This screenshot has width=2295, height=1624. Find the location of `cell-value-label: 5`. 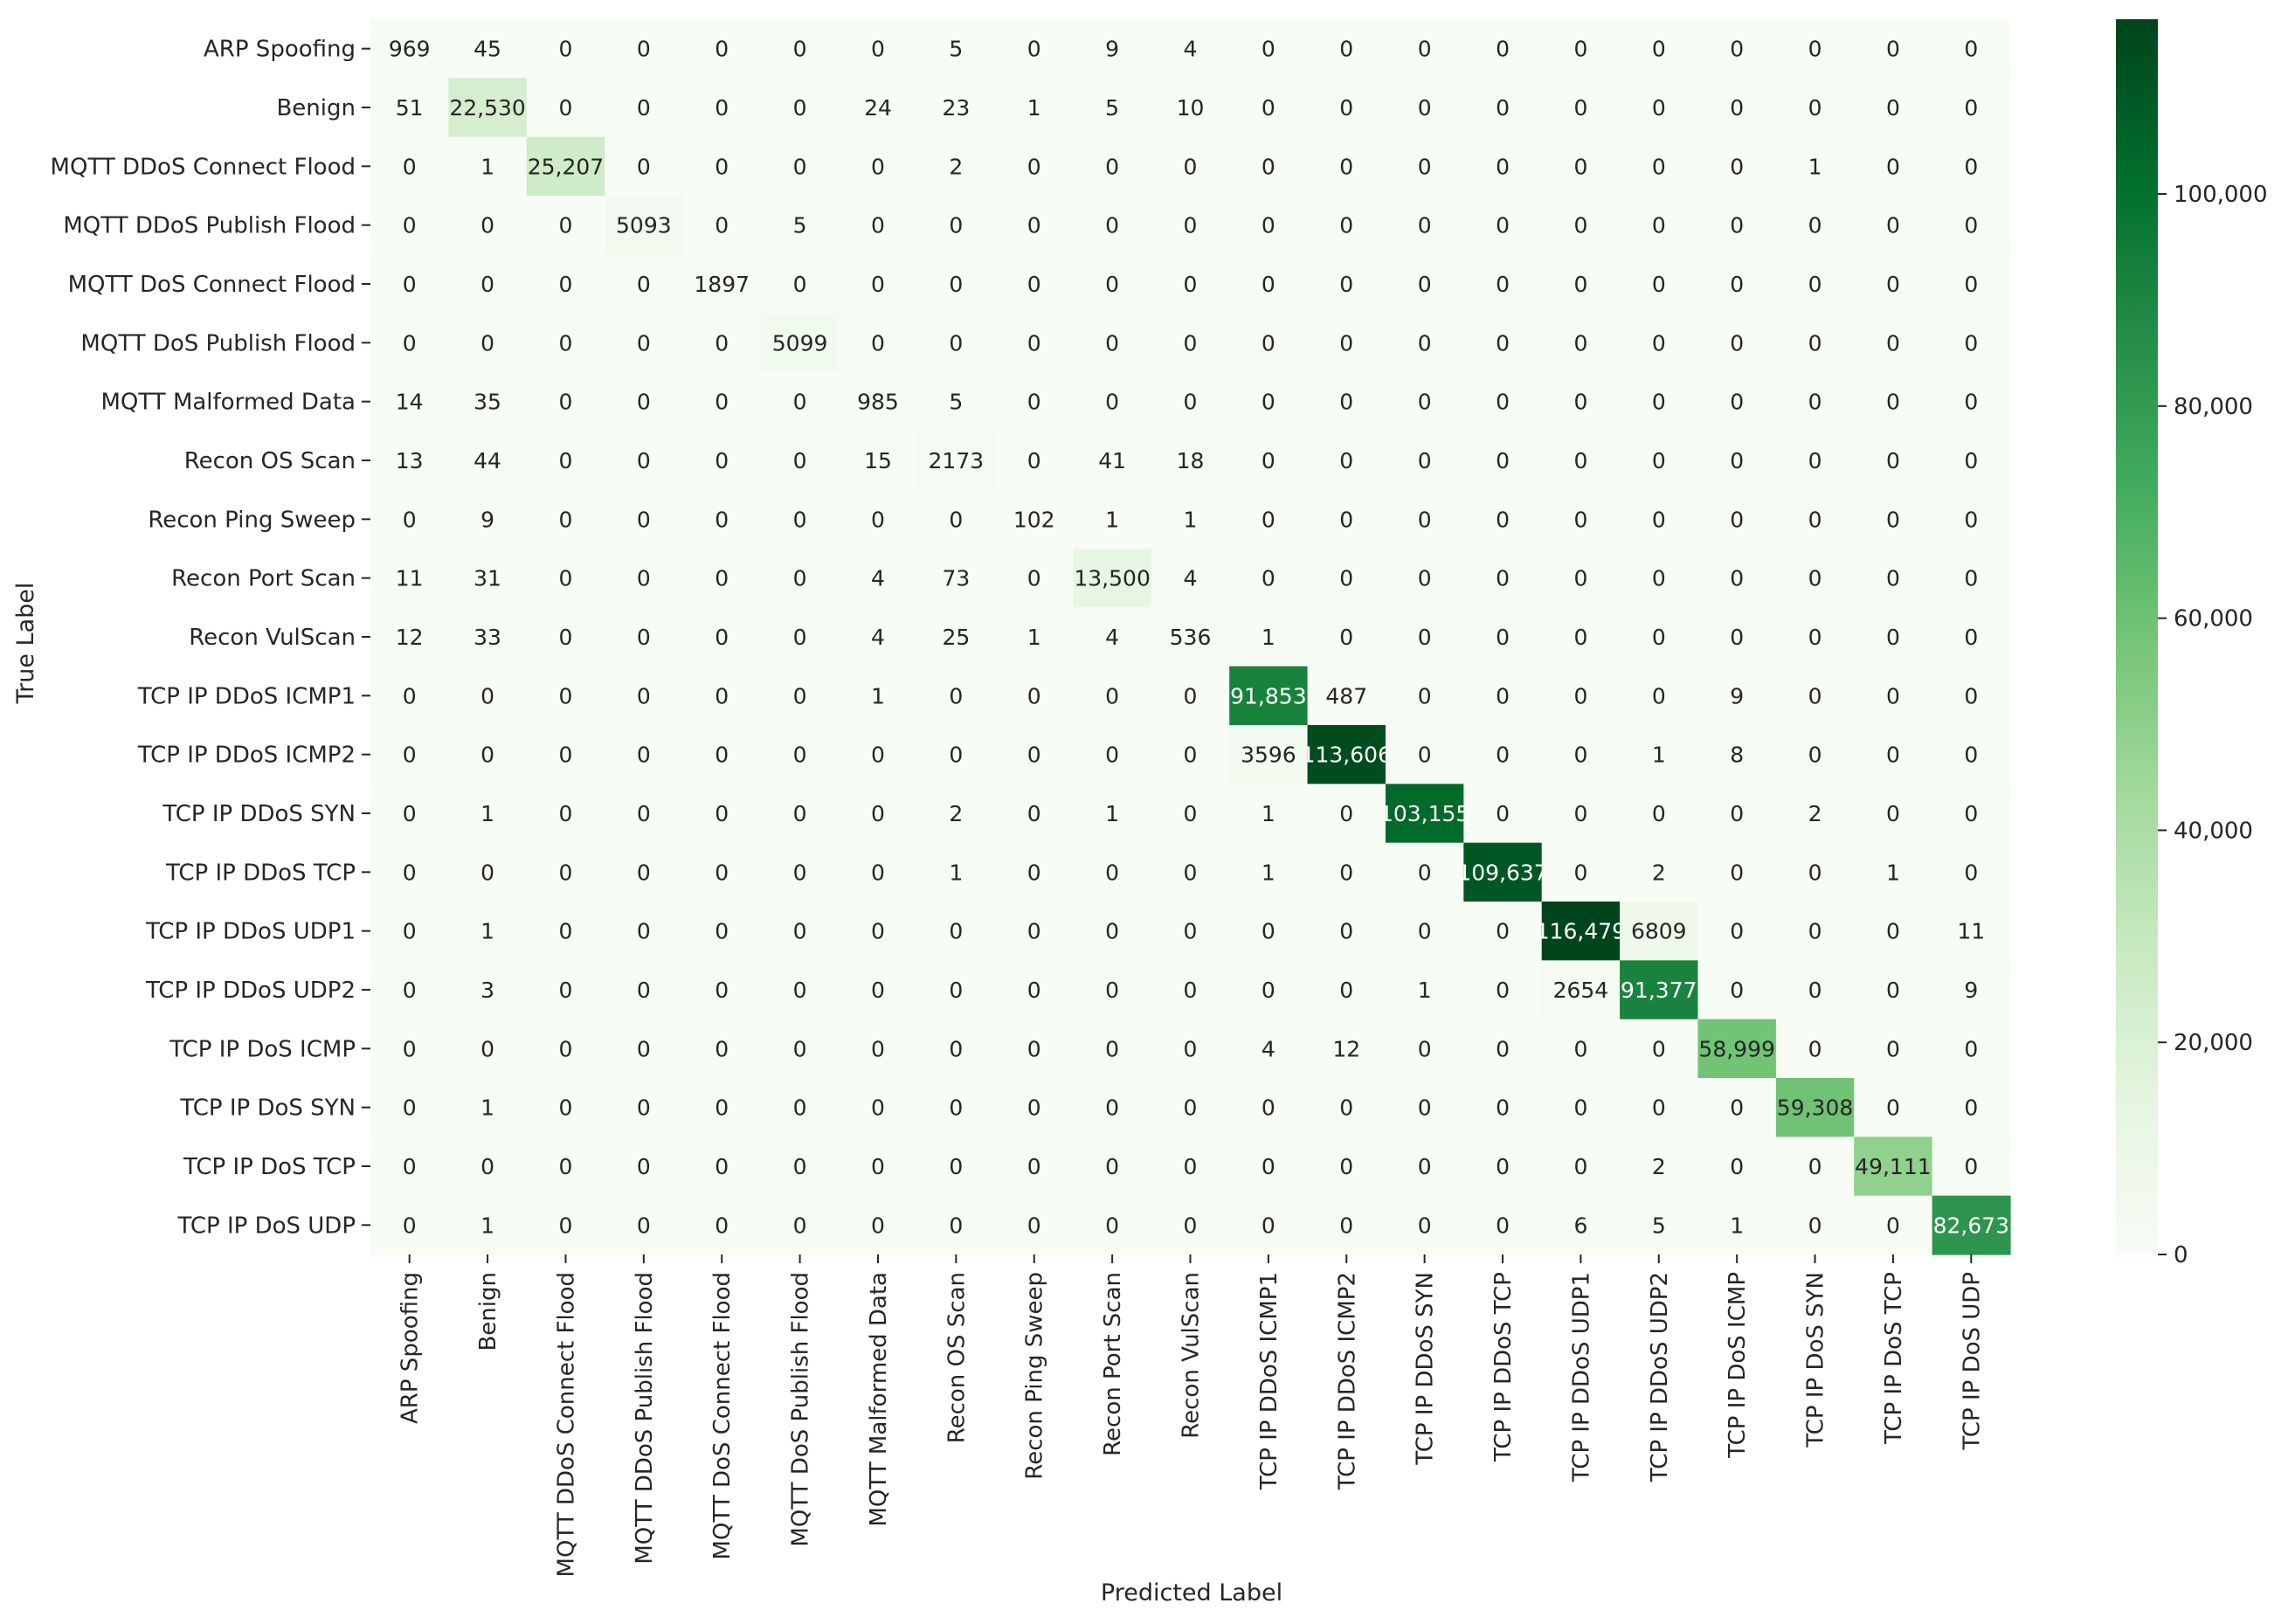

cell-value-label: 5 is located at coordinates (800, 225).